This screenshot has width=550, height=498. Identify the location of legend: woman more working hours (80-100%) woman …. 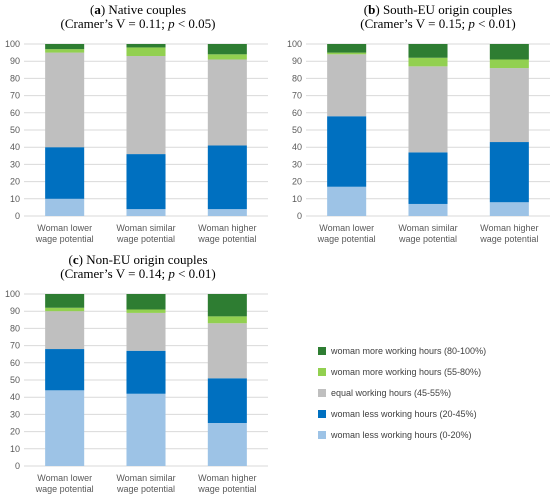
(402, 393).